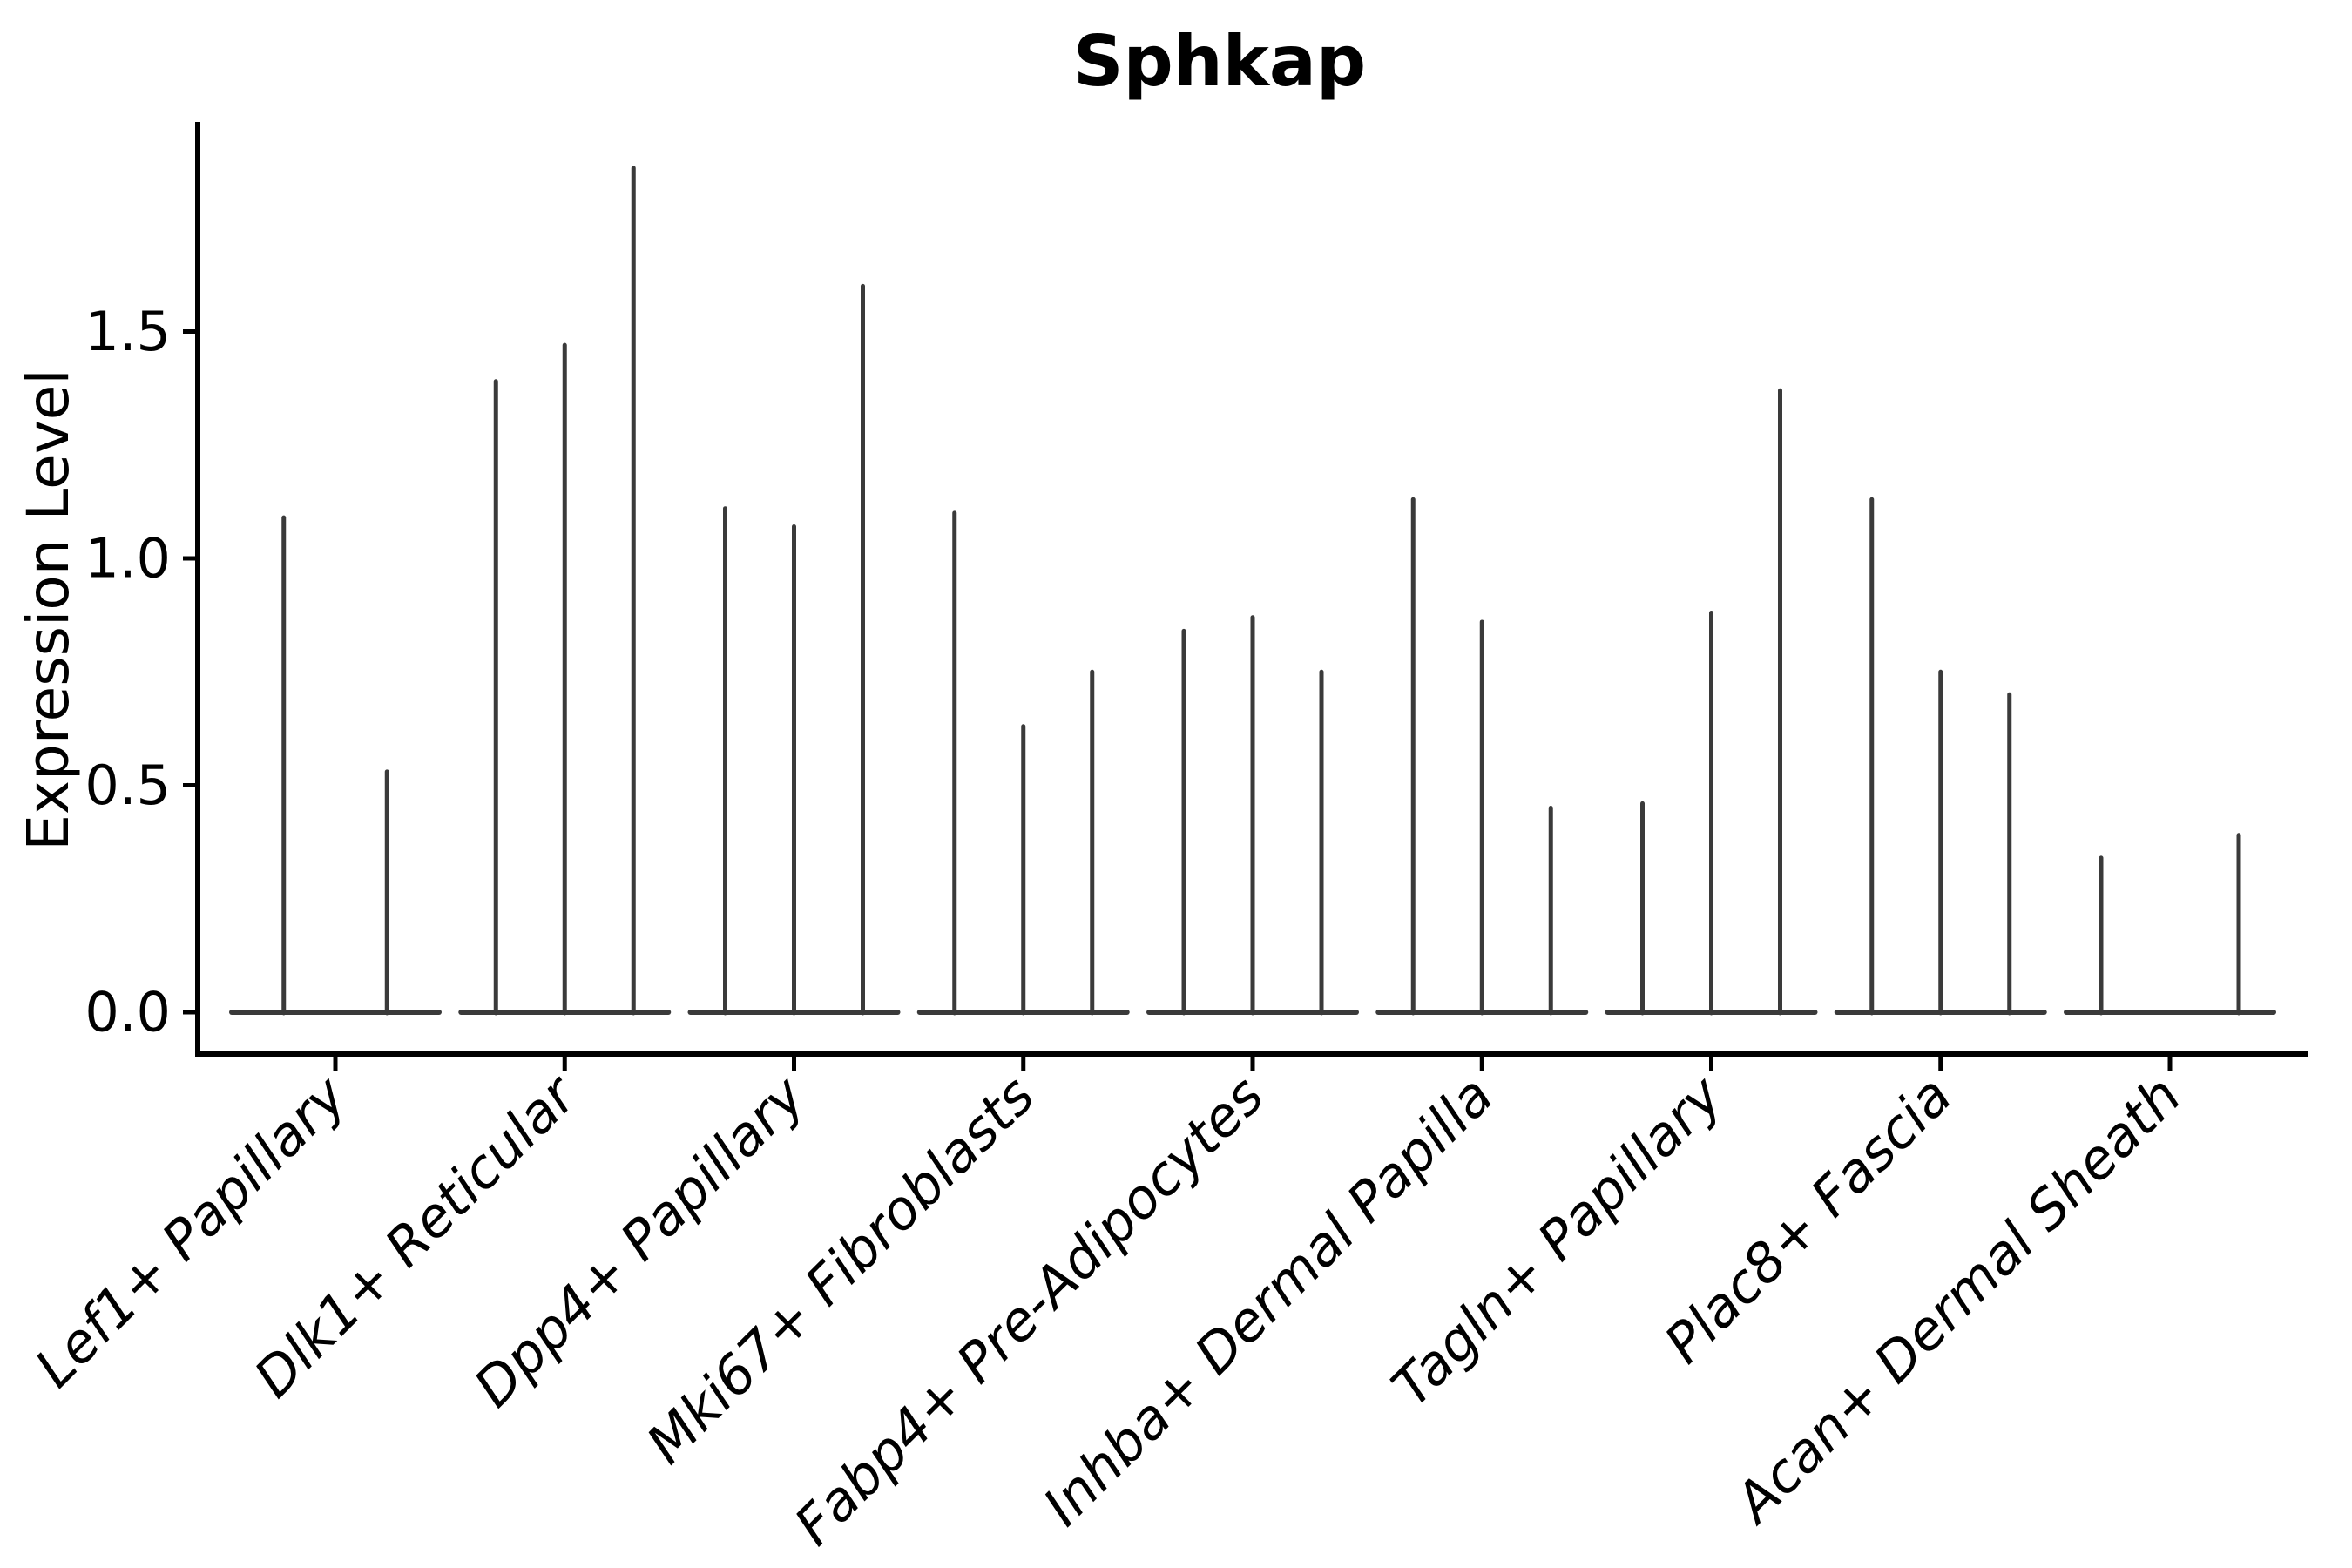 This screenshot has height=1568, width=2352. What do you see at coordinates (48, 609) in the screenshot?
I see `y-axis-label: Expression Level` at bounding box center [48, 609].